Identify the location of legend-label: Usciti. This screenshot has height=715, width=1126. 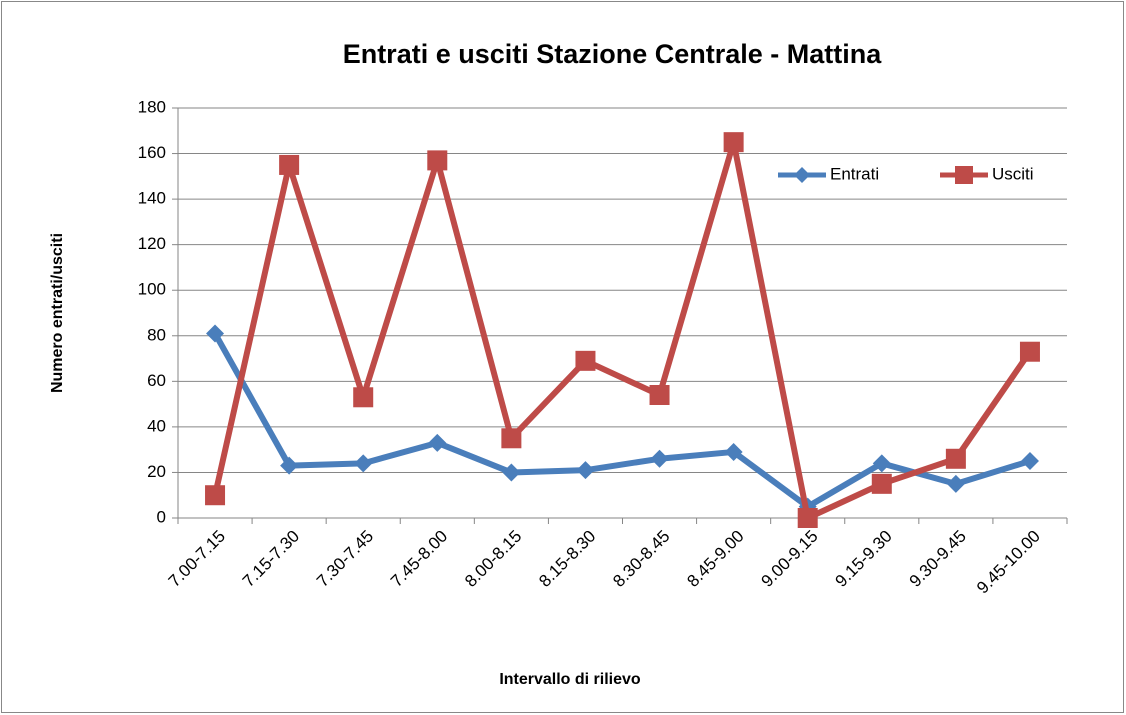
(1013, 173).